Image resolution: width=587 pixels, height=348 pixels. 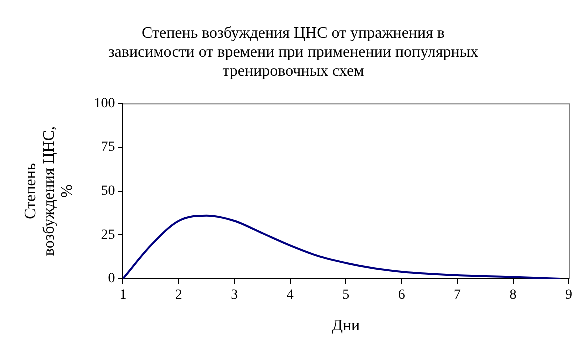 What do you see at coordinates (123, 296) in the screenshot?
I see `x-tick-label: 1` at bounding box center [123, 296].